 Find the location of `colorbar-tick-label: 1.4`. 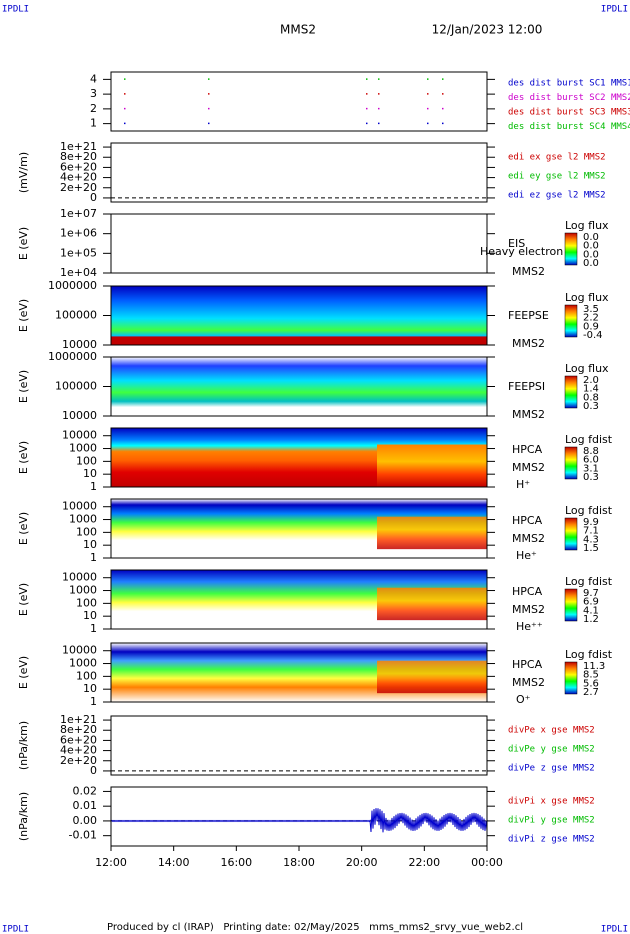

colorbar-tick-label: 1.4 is located at coordinates (591, 389).